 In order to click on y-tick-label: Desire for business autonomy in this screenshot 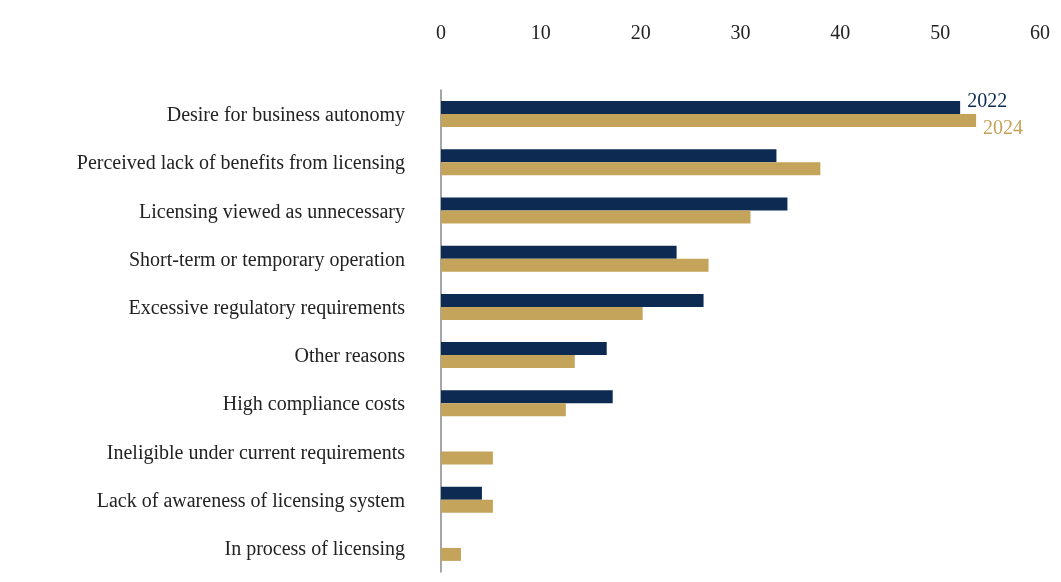, I will do `click(285, 115)`.